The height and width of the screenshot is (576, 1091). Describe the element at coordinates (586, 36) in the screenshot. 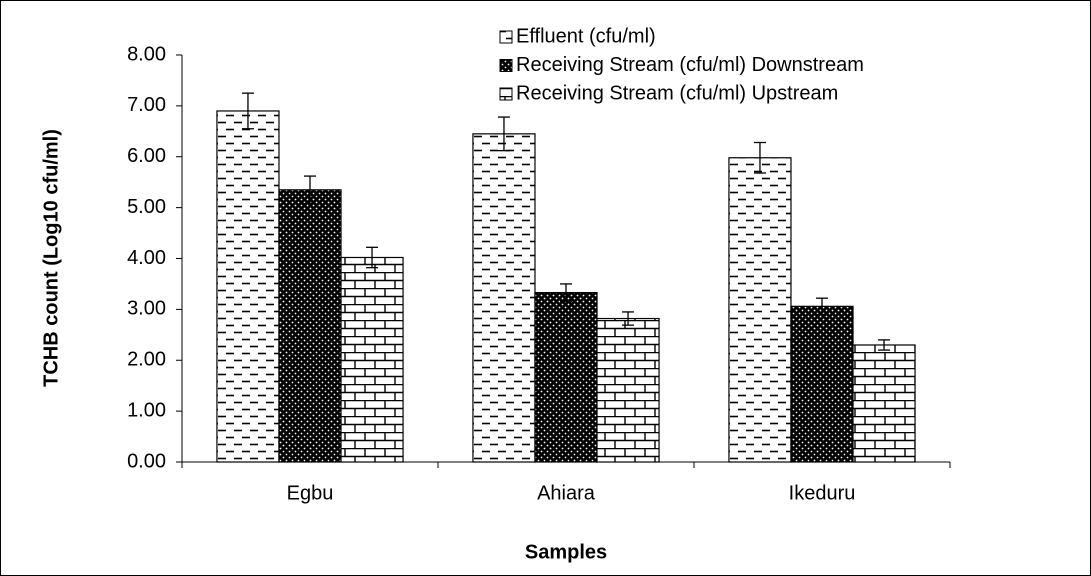

I see `legend-label: Effluent (cfu/ml)` at that location.